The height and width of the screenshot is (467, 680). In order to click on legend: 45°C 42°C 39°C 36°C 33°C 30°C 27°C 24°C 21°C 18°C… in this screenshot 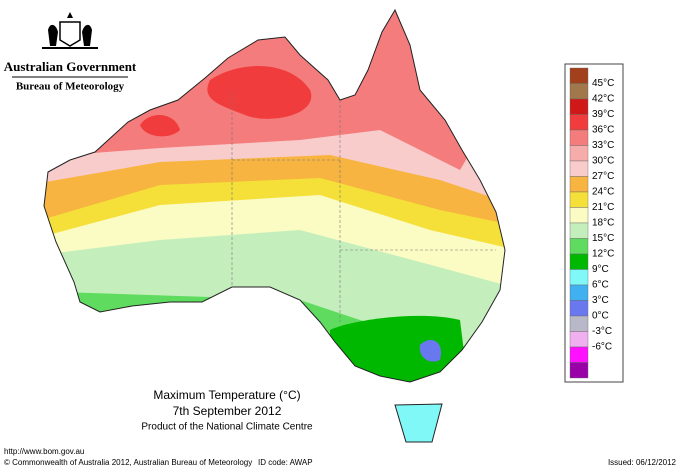, I will do `click(594, 223)`.